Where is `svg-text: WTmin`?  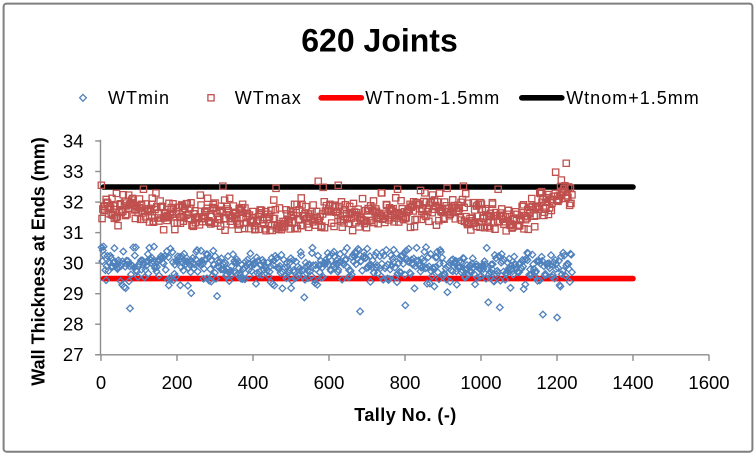 svg-text: WTmin is located at coordinates (139, 98).